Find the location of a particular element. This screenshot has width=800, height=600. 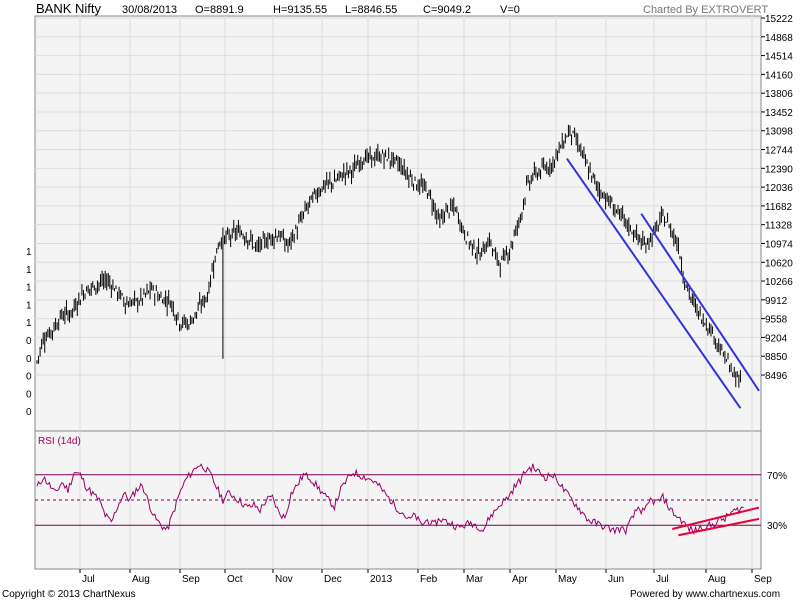

price-y-tick-label: 12390 is located at coordinates (779, 169).